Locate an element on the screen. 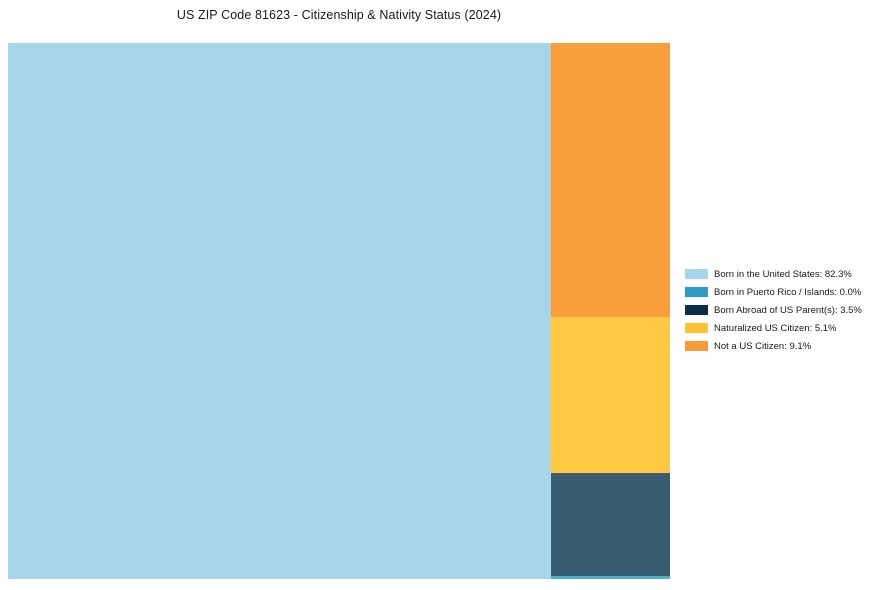 Image resolution: width=889 pixels, height=590 pixels. legend-item-not-a-us-citizen: Not a US Citizen: 9.1% is located at coordinates (785, 346).